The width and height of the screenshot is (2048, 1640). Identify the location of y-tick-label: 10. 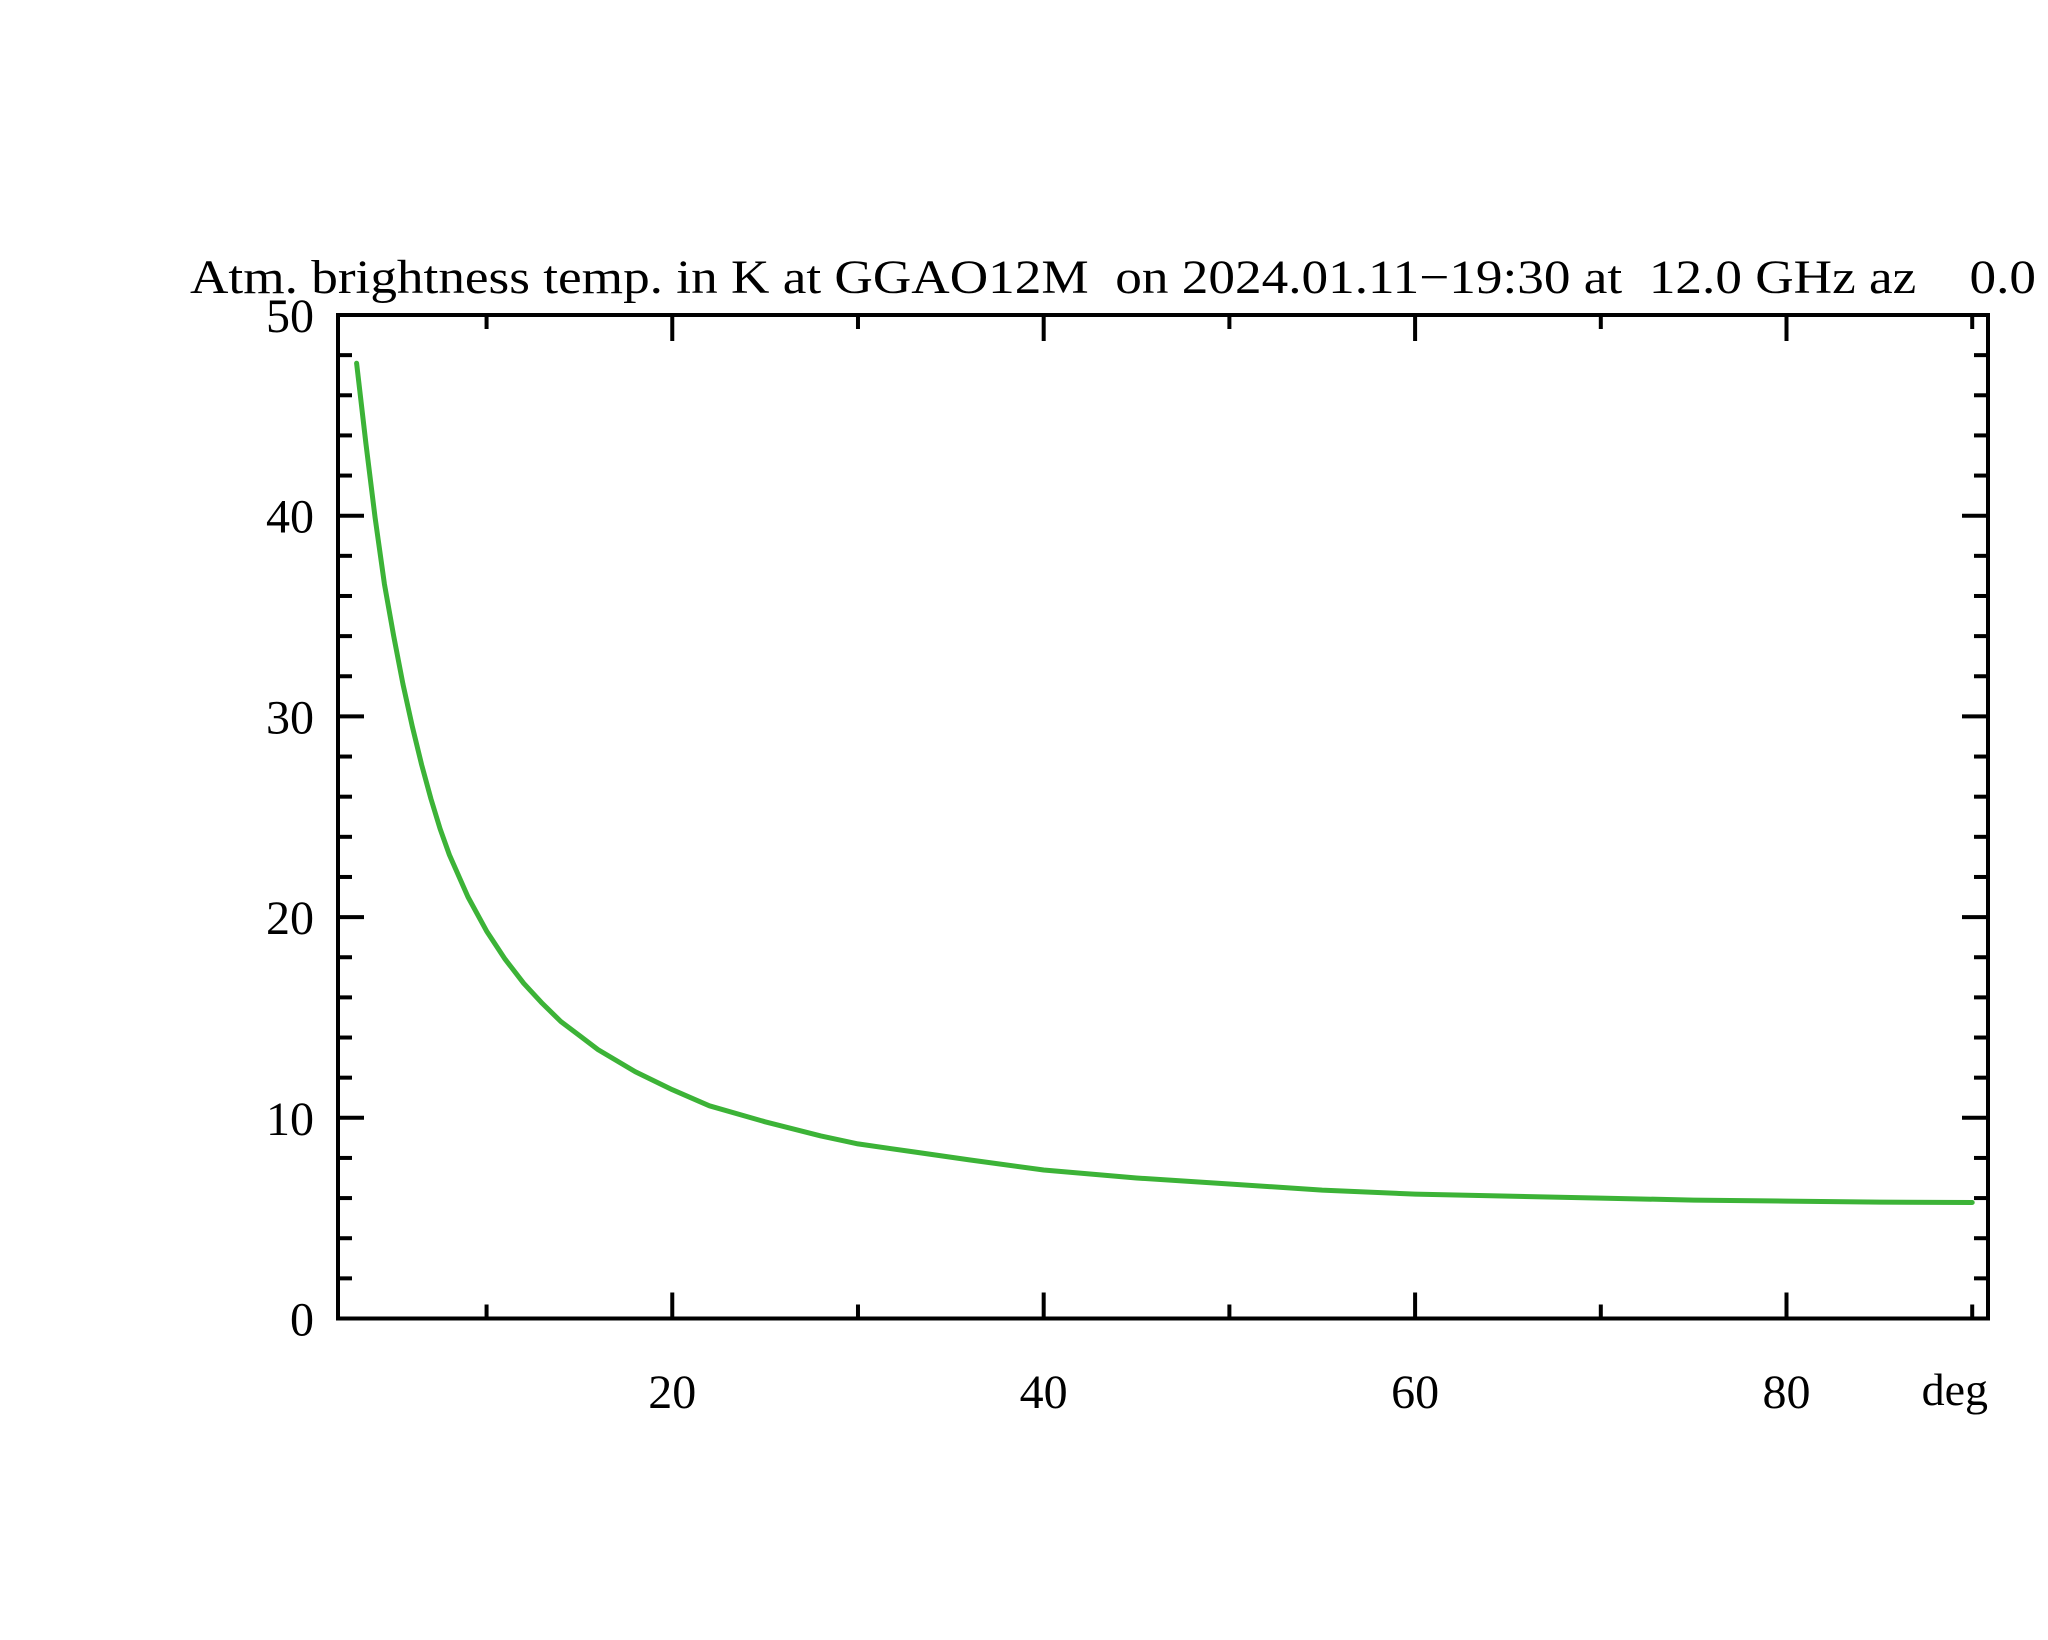
(290, 1119).